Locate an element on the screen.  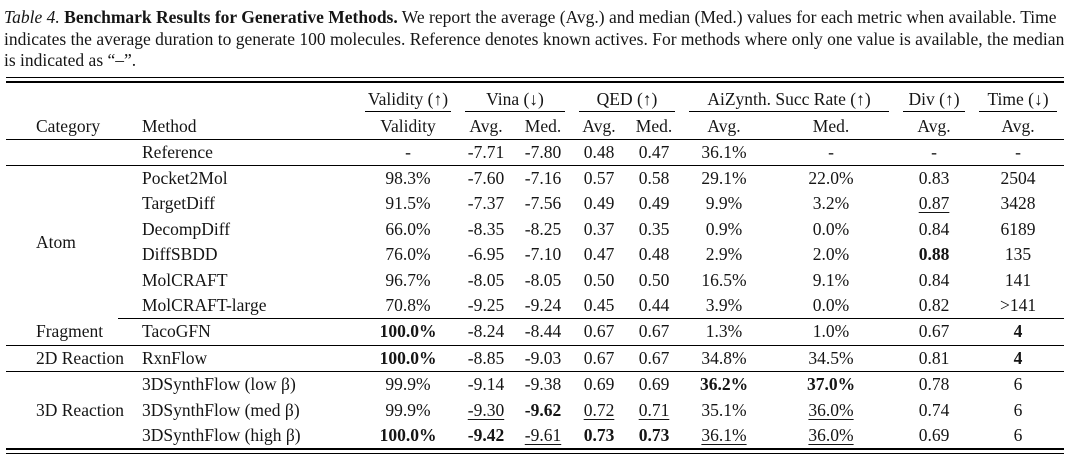
value-cell: 0.73 is located at coordinates (599, 434).